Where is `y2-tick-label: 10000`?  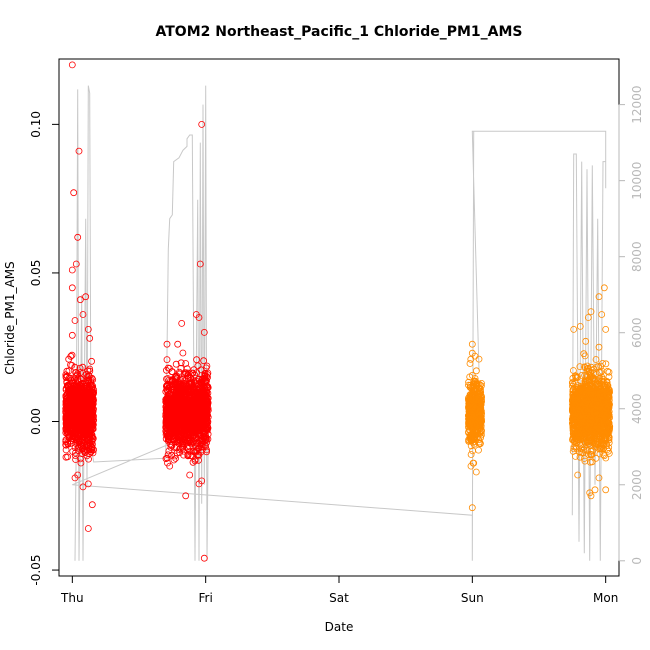
y2-tick-label: 10000 is located at coordinates (637, 181).